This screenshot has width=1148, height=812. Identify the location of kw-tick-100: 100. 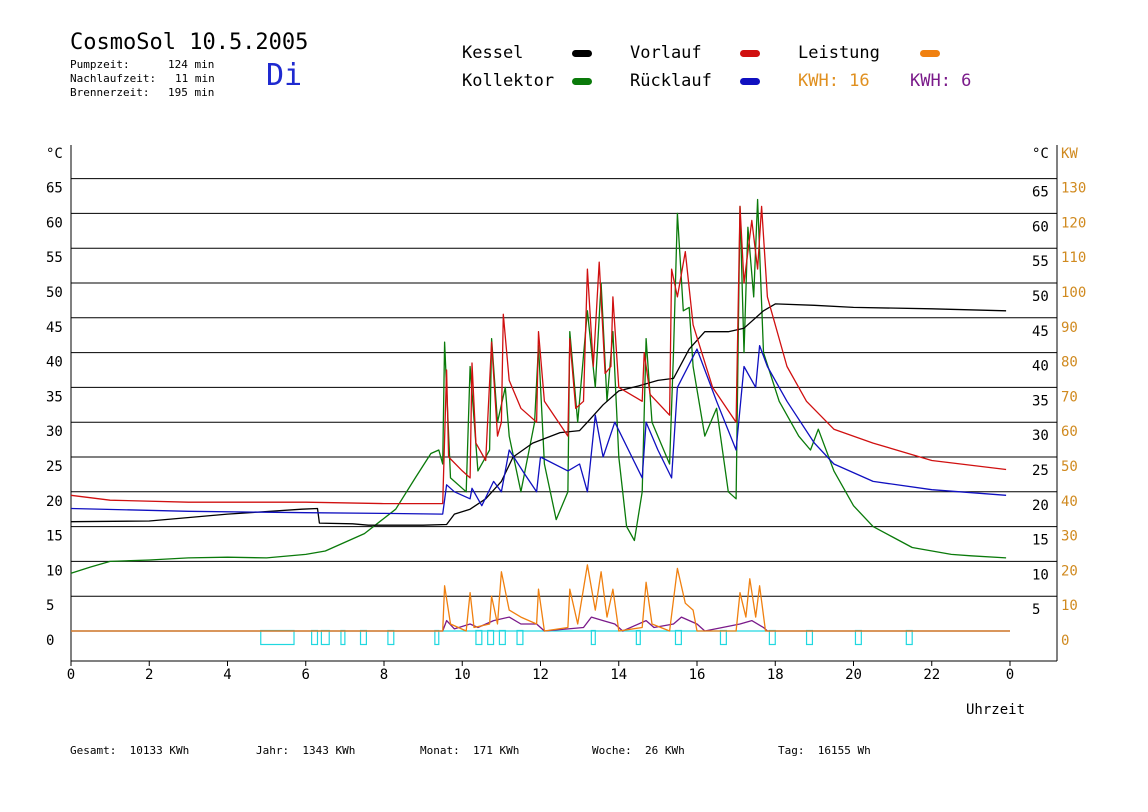
(1073, 293).